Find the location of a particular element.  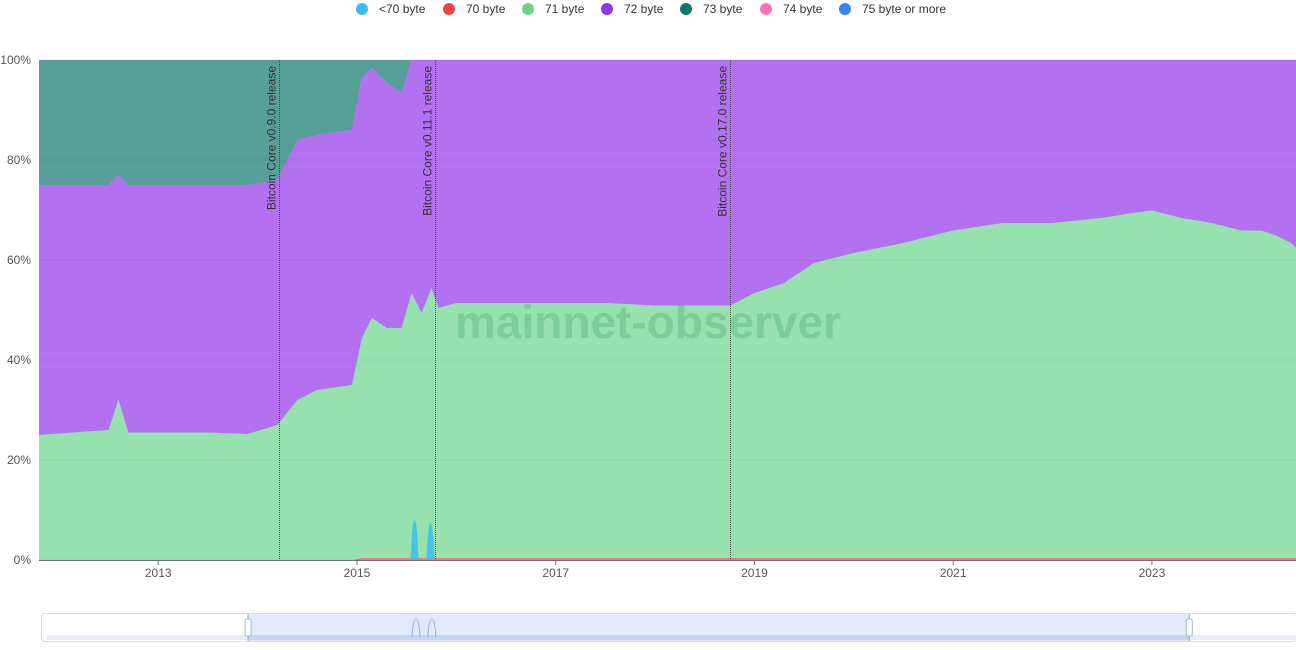

legend-label: 71 byte is located at coordinates (565, 9).